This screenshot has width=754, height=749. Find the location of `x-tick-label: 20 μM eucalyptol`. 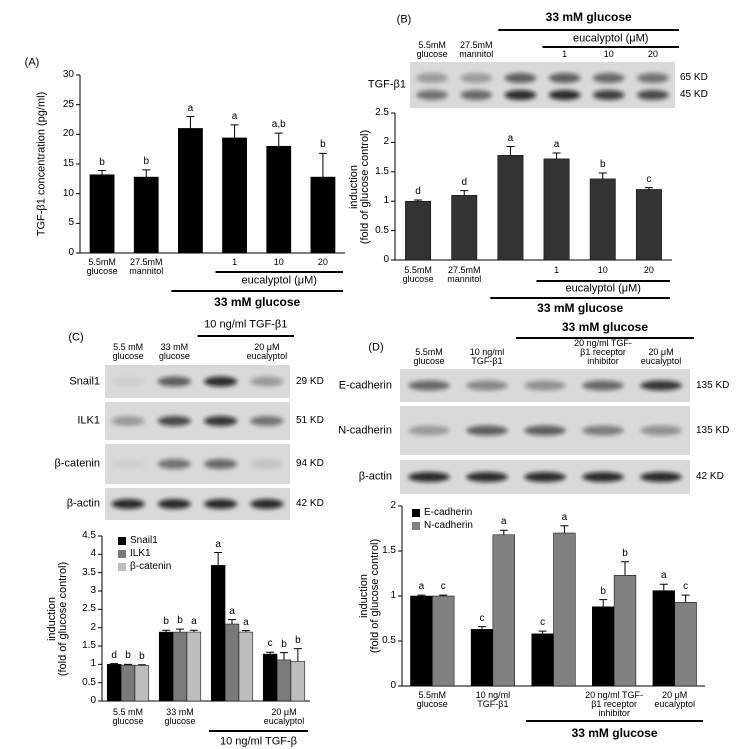

x-tick-label: 20 μM eucalyptol is located at coordinates (284, 716).